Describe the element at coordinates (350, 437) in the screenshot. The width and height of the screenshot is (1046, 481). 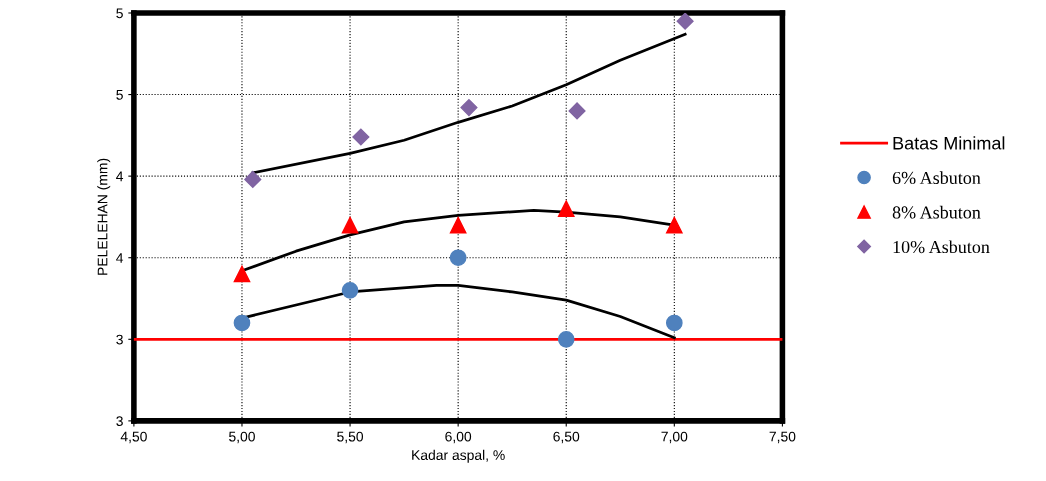
I see `x-tick-label: 5,50` at that location.